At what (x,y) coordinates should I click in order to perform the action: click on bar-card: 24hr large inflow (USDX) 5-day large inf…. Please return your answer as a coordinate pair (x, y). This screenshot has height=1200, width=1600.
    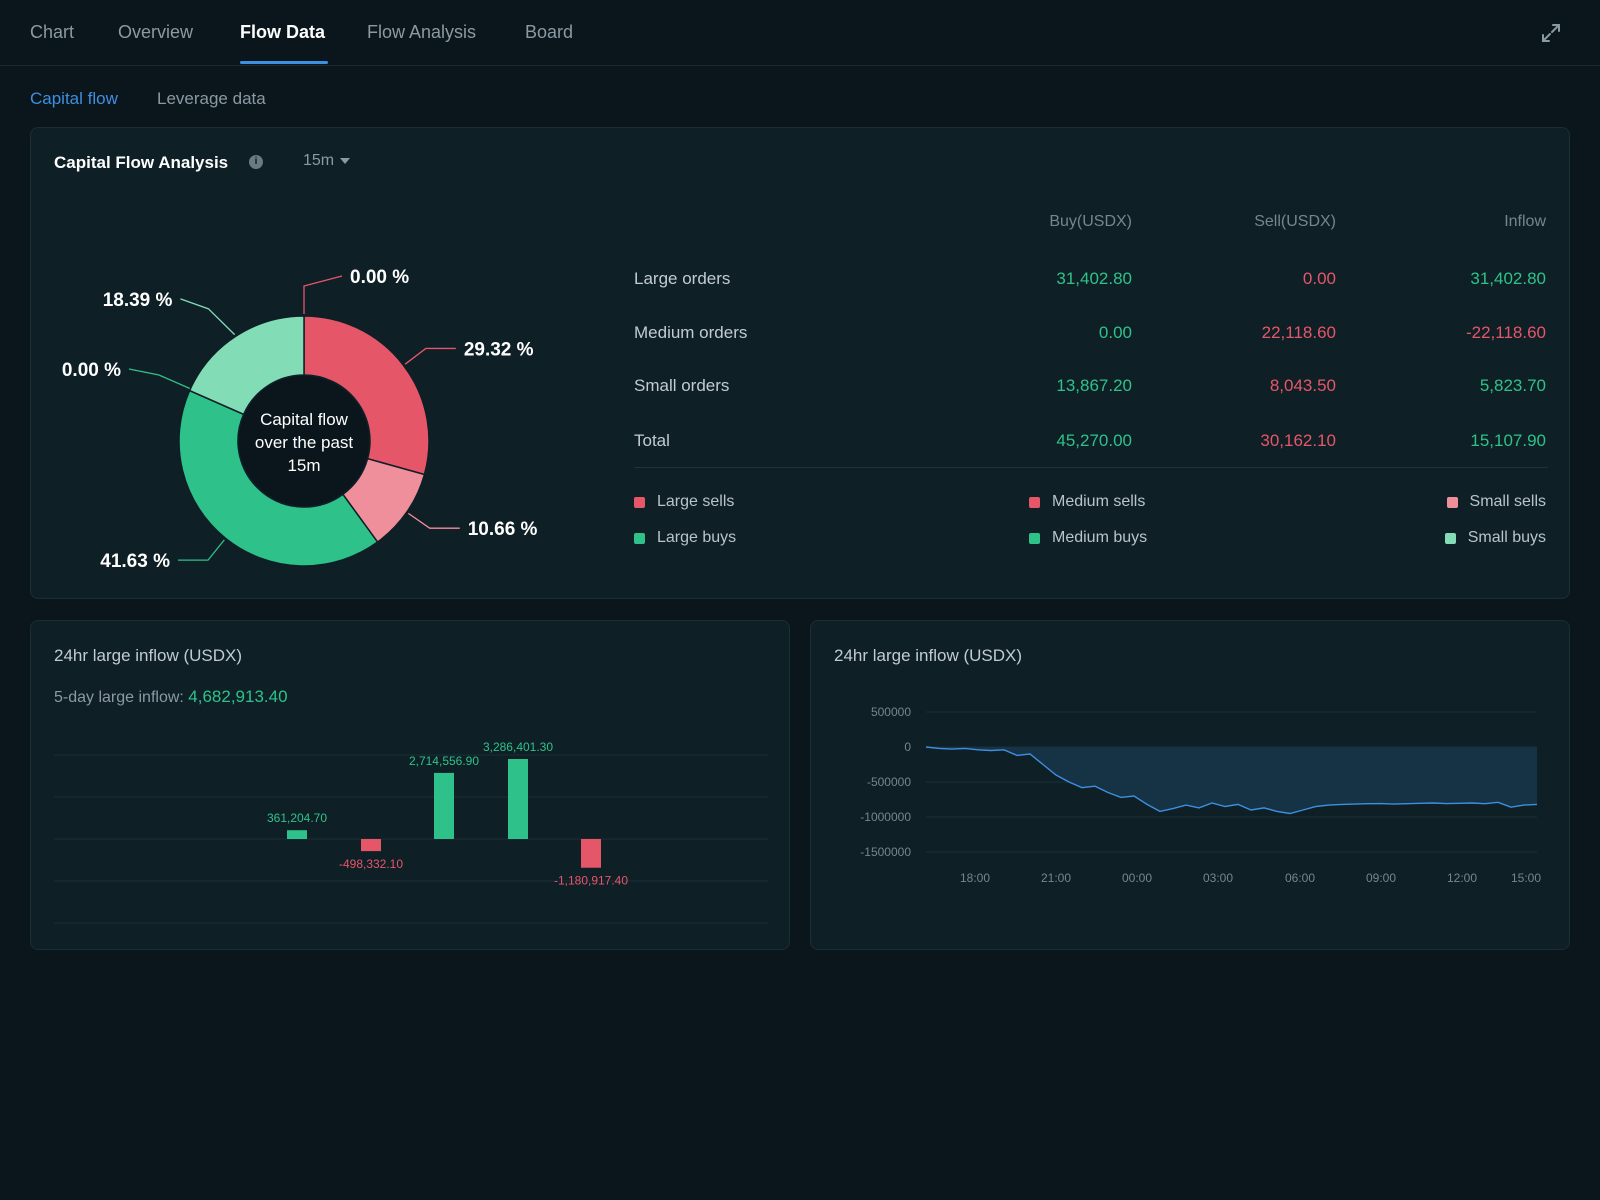
    Looking at the image, I should click on (410, 785).